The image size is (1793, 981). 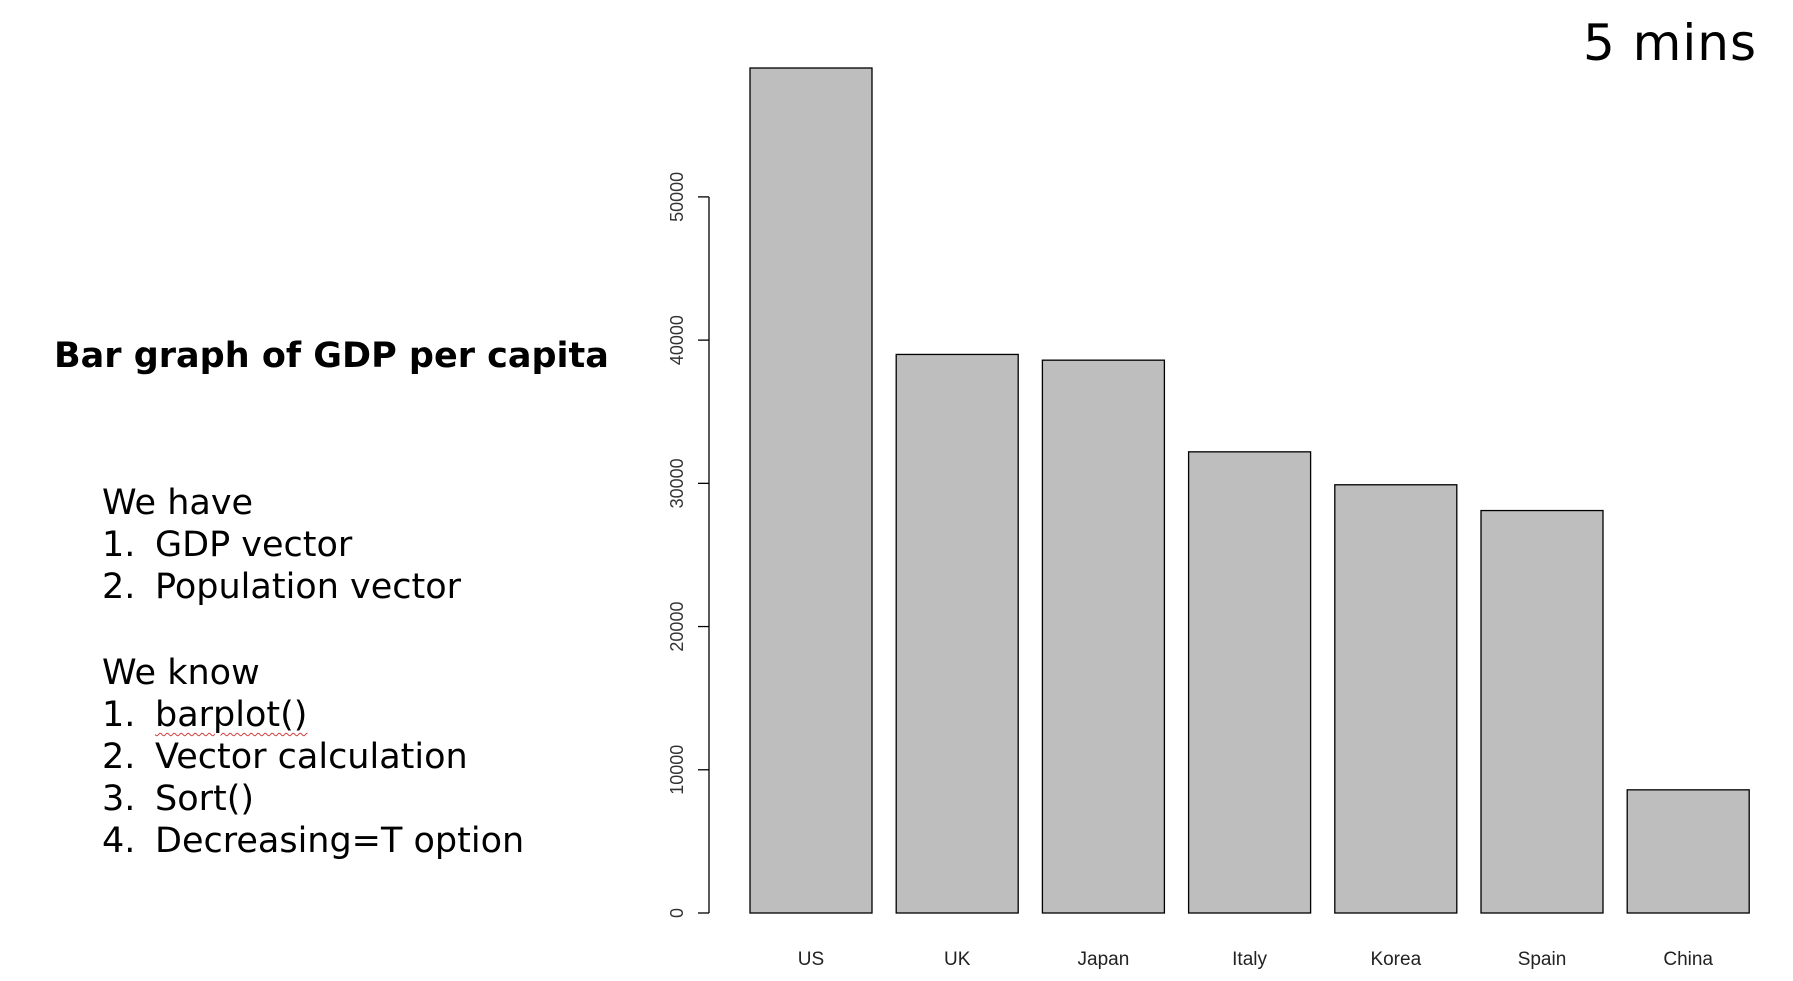 What do you see at coordinates (1542, 959) in the screenshot?
I see `x-category-label: Spain` at bounding box center [1542, 959].